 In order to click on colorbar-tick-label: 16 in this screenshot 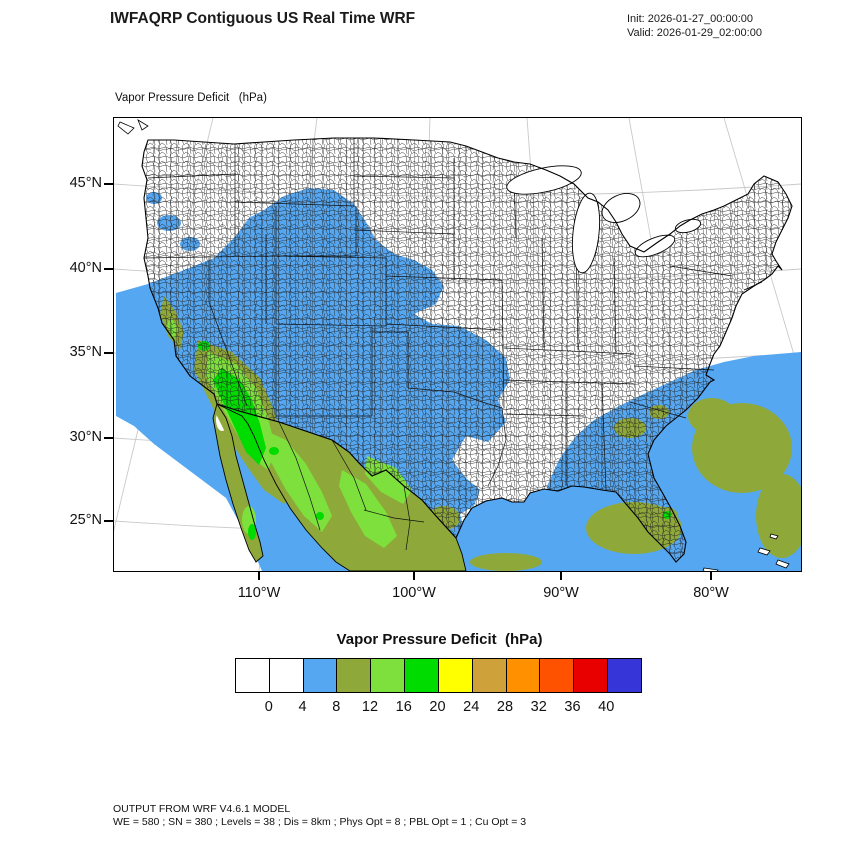, I will do `click(403, 707)`.